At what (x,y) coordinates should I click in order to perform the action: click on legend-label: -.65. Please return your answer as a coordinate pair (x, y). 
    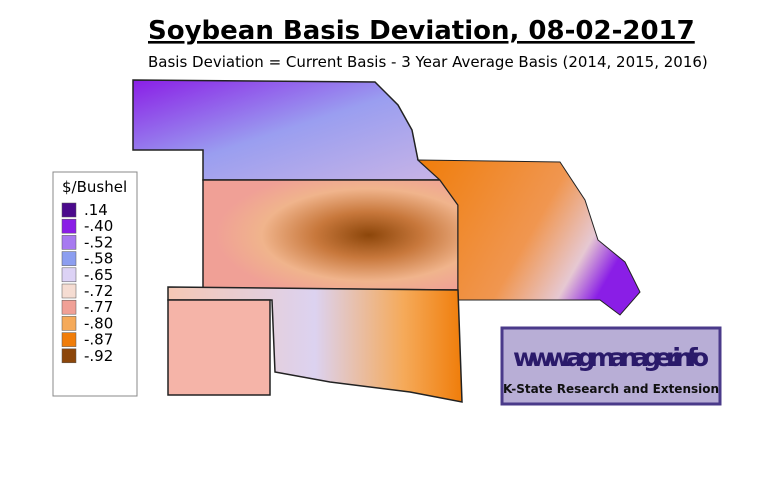
    Looking at the image, I should click on (98, 275).